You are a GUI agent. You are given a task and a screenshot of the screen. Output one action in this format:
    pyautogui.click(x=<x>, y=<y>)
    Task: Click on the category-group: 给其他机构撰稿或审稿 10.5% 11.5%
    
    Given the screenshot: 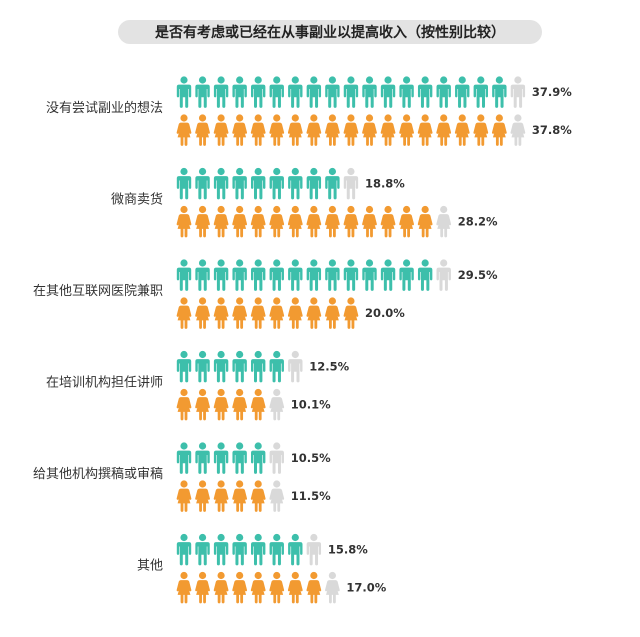 What is the action you would take?
    pyautogui.click(x=182, y=477)
    